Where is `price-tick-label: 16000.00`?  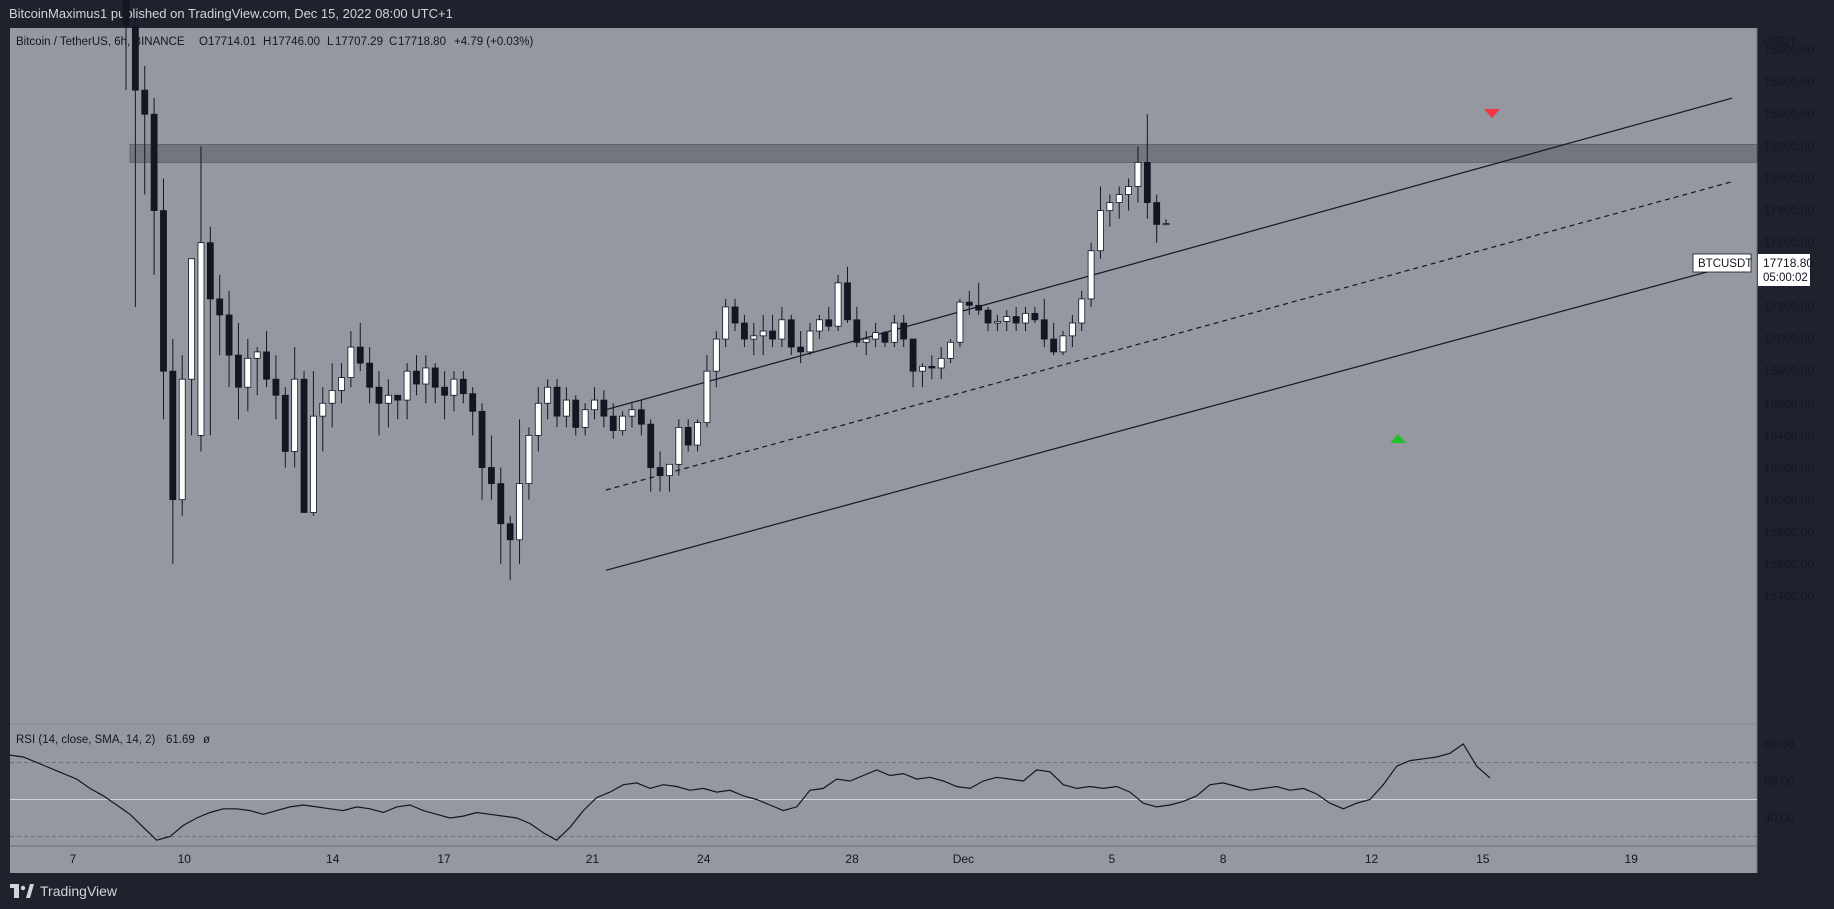 price-tick-label: 16000.00 is located at coordinates (1789, 500).